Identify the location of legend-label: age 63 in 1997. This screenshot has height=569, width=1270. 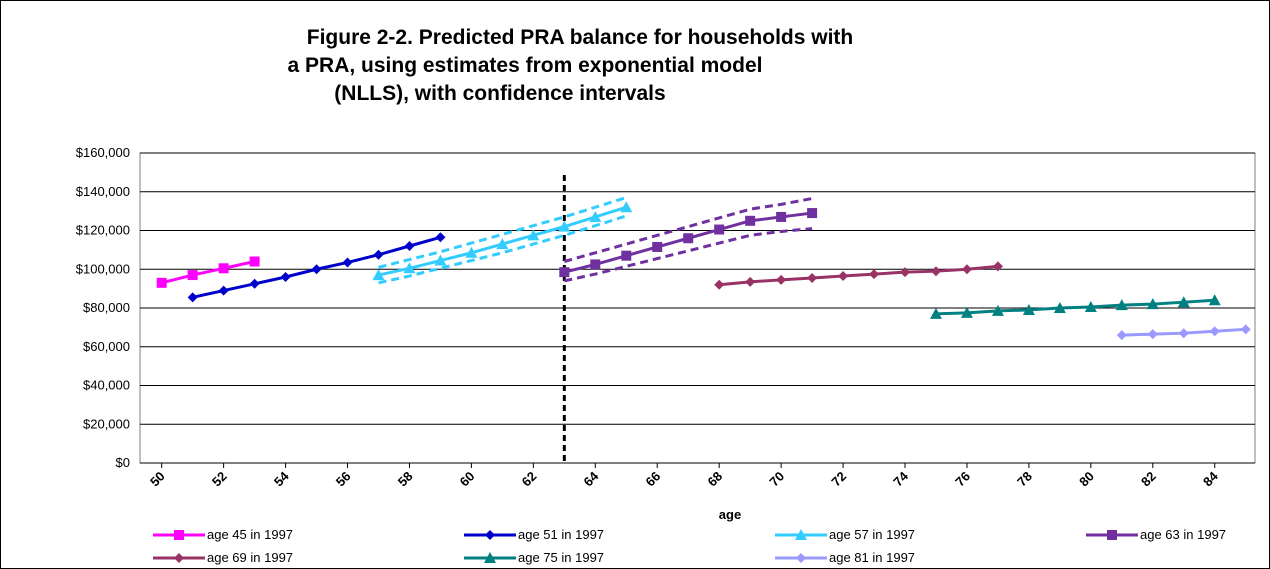
(1183, 534).